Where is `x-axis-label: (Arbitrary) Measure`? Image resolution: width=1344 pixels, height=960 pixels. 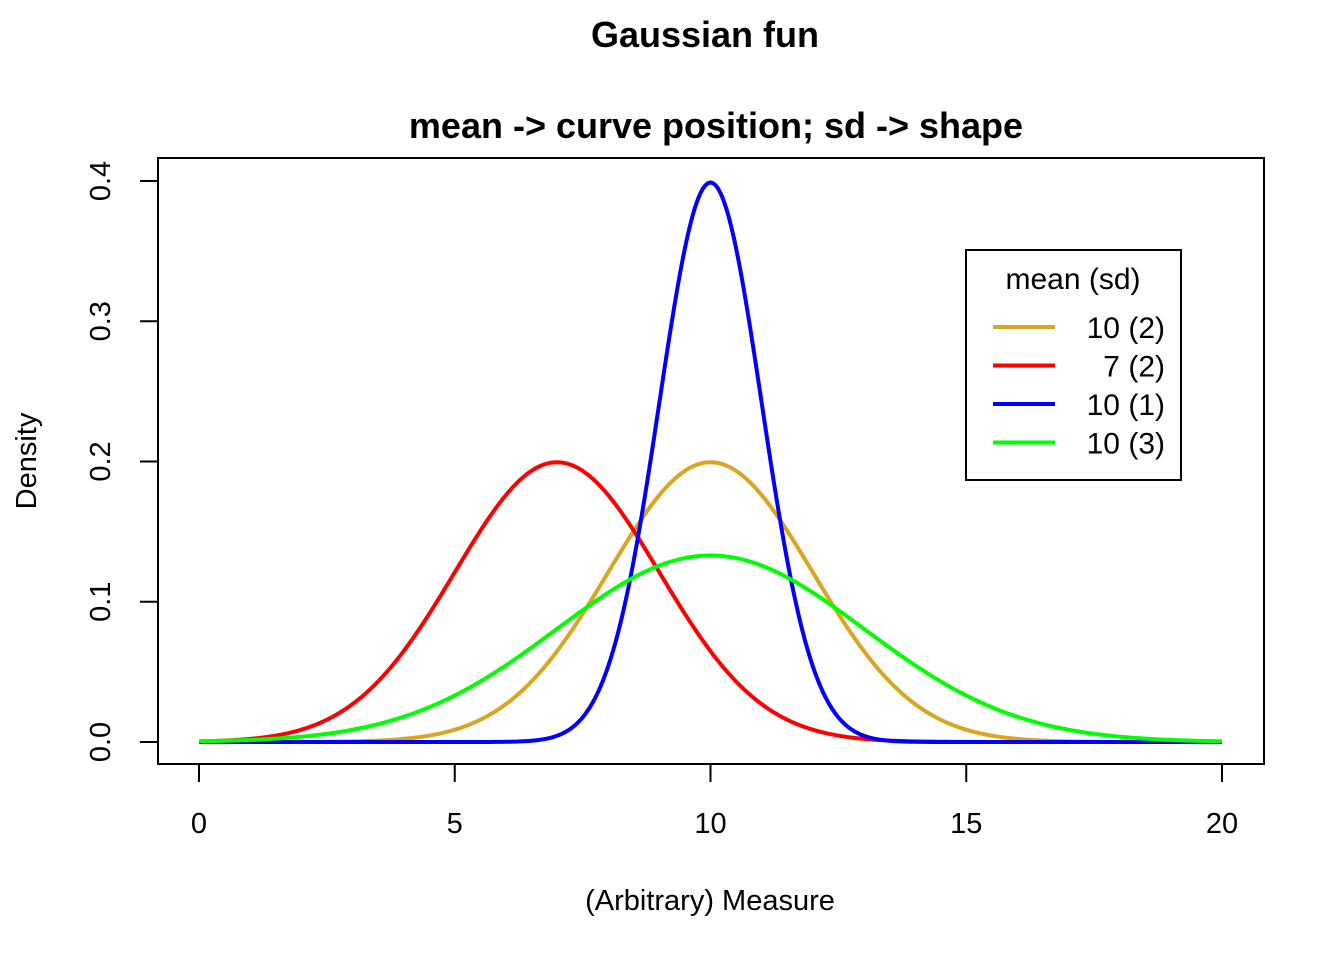 x-axis-label: (Arbitrary) Measure is located at coordinates (710, 901).